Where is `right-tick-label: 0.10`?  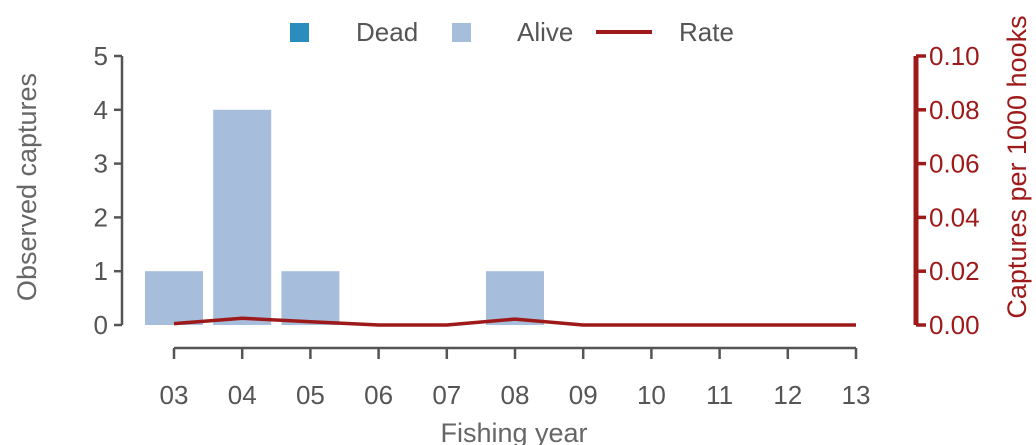
right-tick-label: 0.10 is located at coordinates (954, 56).